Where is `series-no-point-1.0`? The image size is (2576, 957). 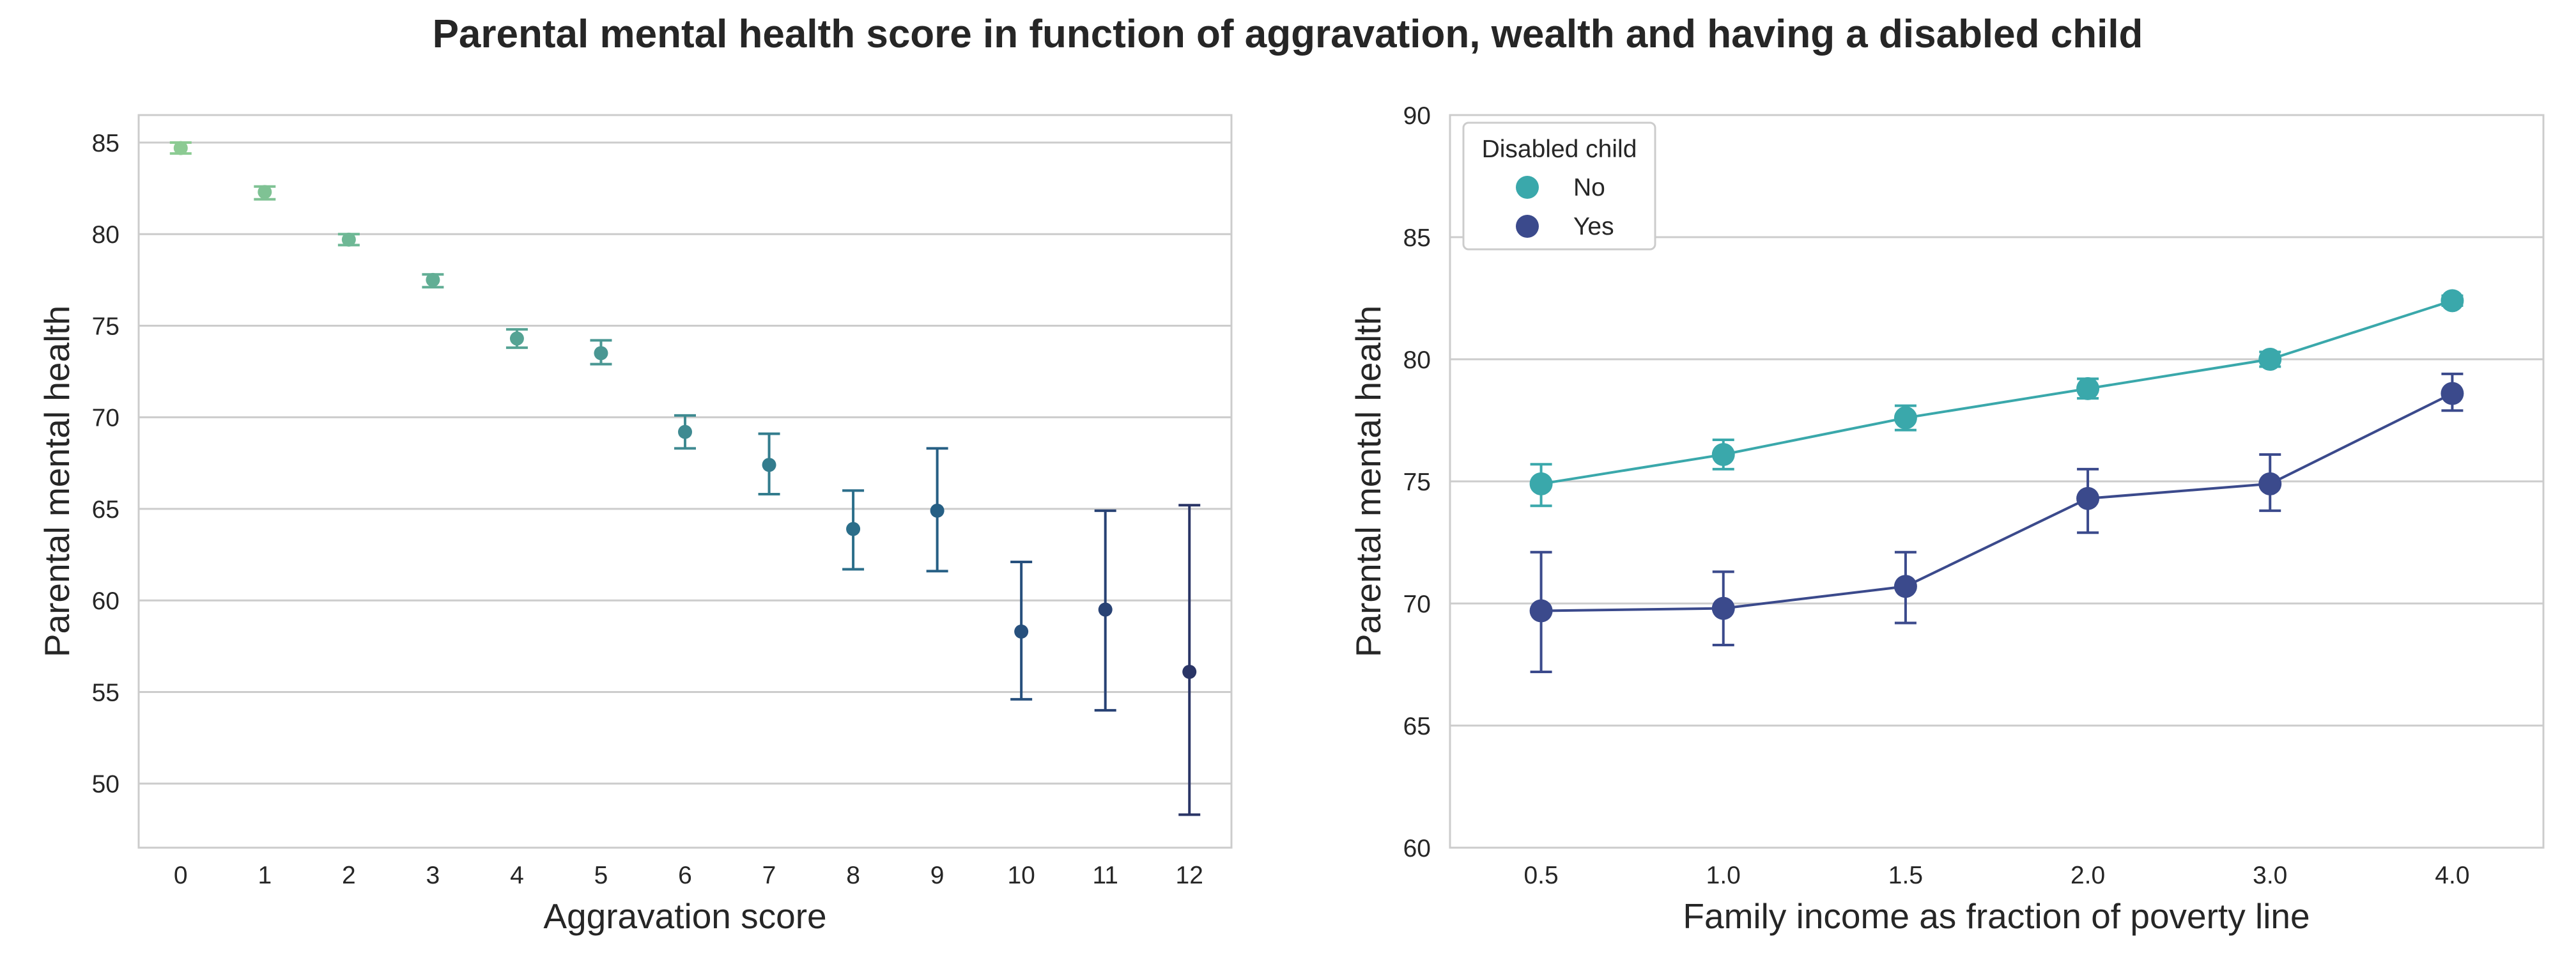 series-no-point-1.0 is located at coordinates (1723, 454).